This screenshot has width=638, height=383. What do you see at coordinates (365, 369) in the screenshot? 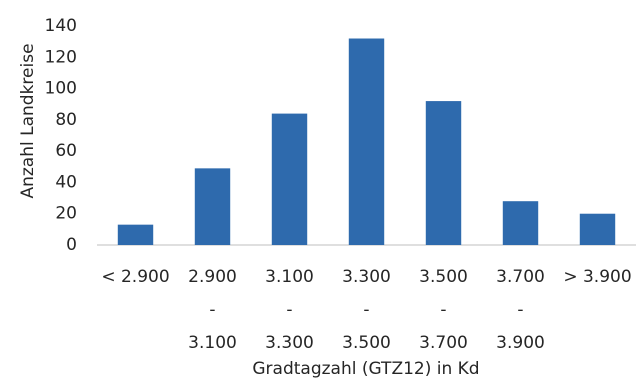
I see `x-axis-title: Gradtagzahl (GTZ12) in Kd` at bounding box center [365, 369].